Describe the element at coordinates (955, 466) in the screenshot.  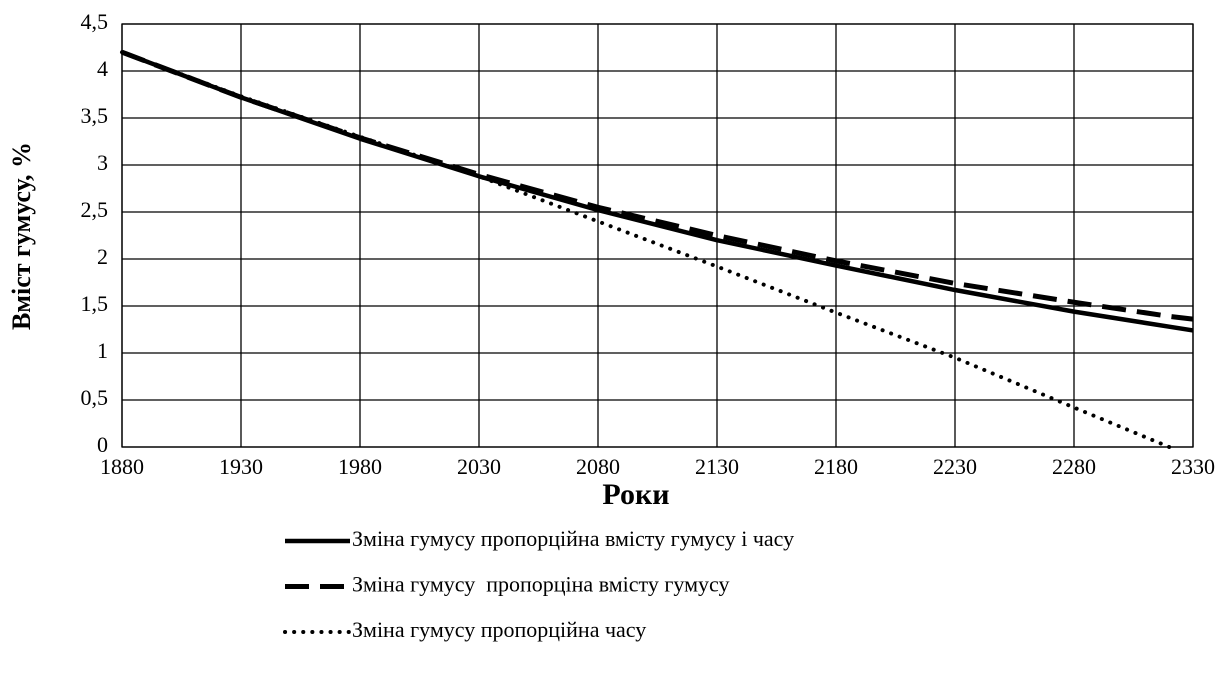
I see `x-tick-label: 2230` at that location.